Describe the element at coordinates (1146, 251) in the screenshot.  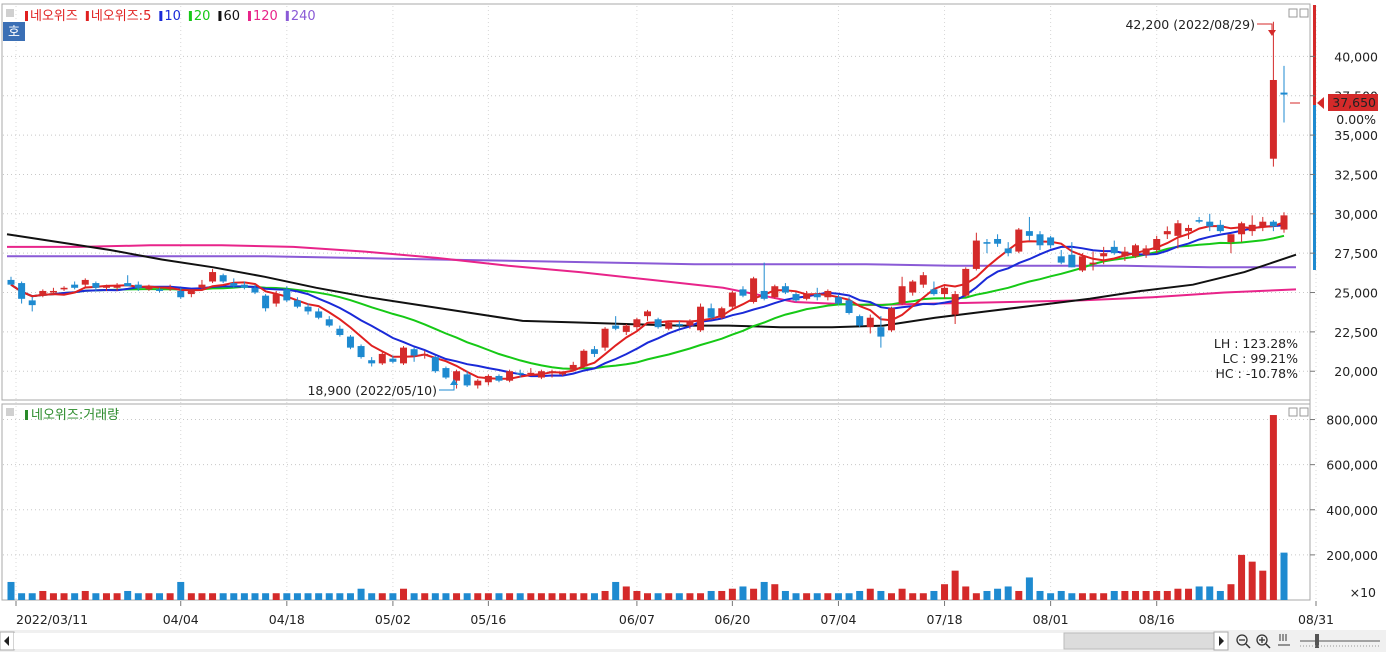
I see `candle-08/12` at that location.